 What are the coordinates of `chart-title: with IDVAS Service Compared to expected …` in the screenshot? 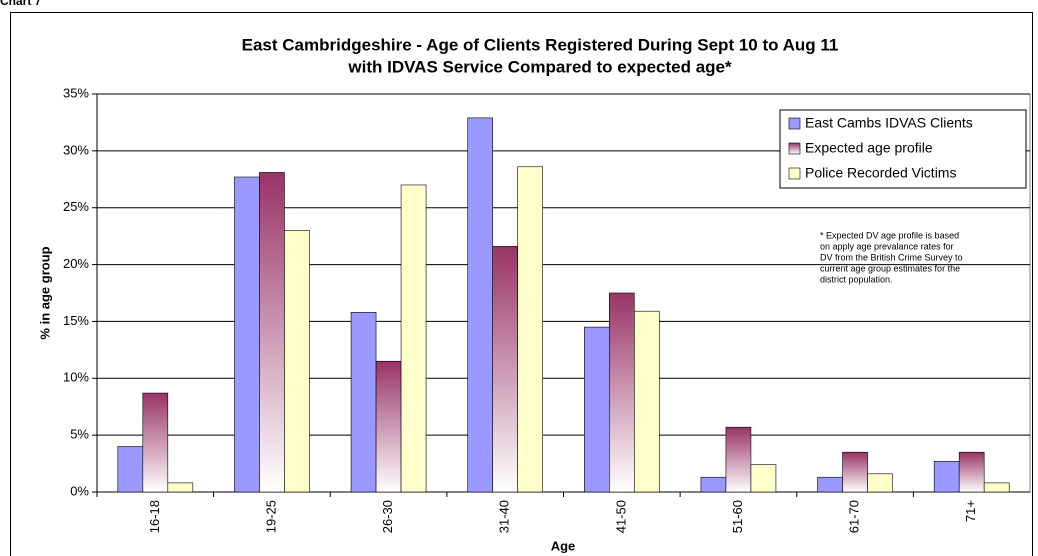 It's located at (539, 66).